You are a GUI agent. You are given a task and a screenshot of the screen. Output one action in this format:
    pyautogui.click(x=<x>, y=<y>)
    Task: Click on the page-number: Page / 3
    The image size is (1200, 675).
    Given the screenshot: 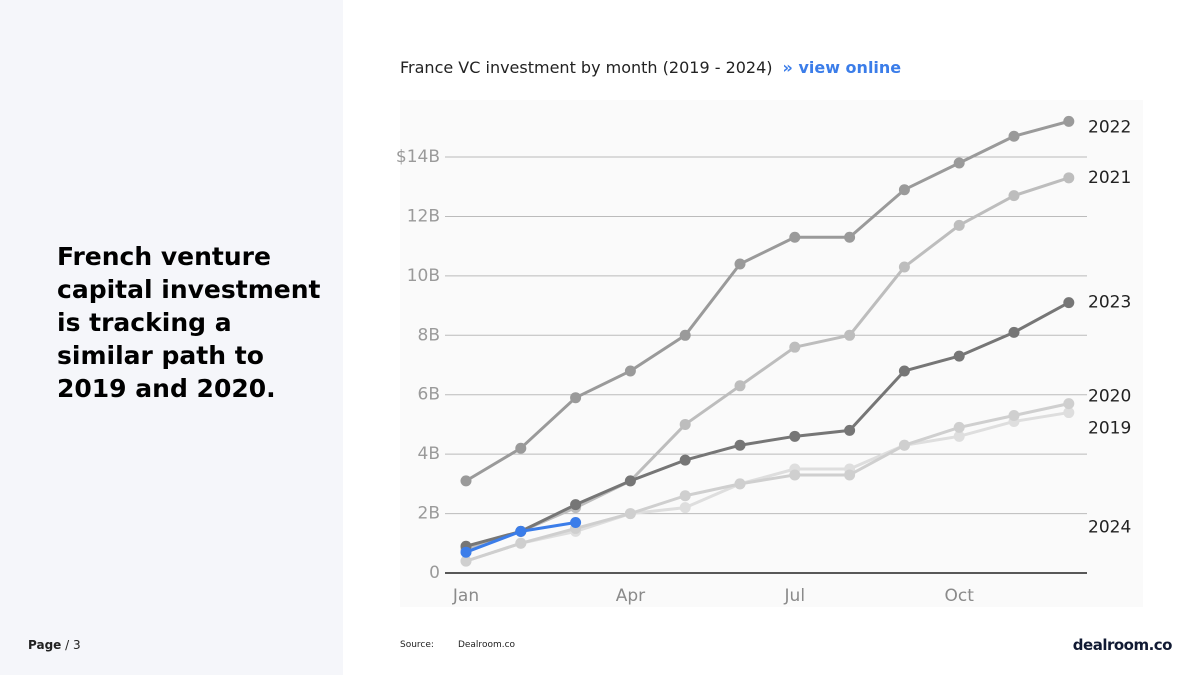 What is the action you would take?
    pyautogui.click(x=54, y=645)
    